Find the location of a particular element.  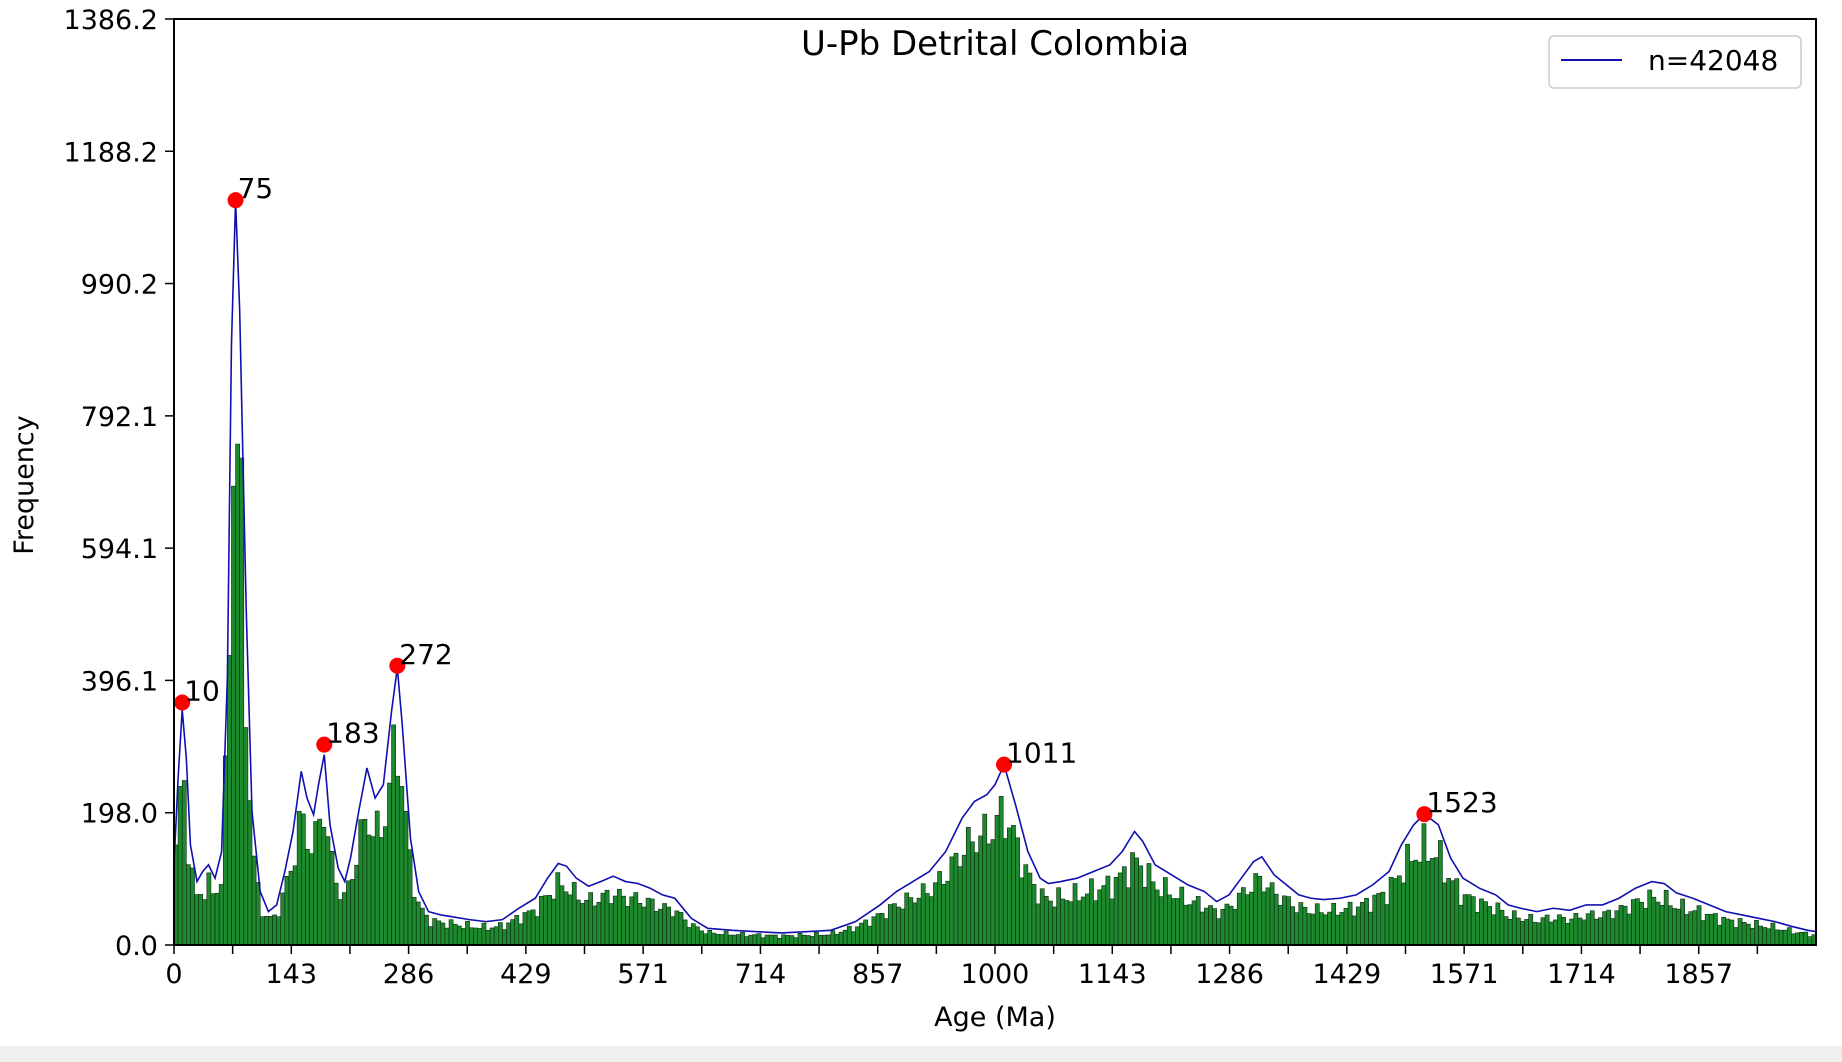

legend-entry: n=42048 is located at coordinates (1713, 60).